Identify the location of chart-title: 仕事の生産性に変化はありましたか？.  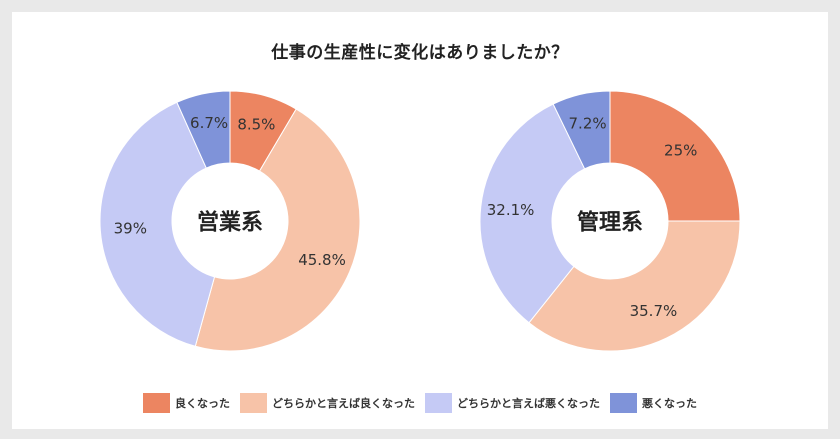
(420, 53).